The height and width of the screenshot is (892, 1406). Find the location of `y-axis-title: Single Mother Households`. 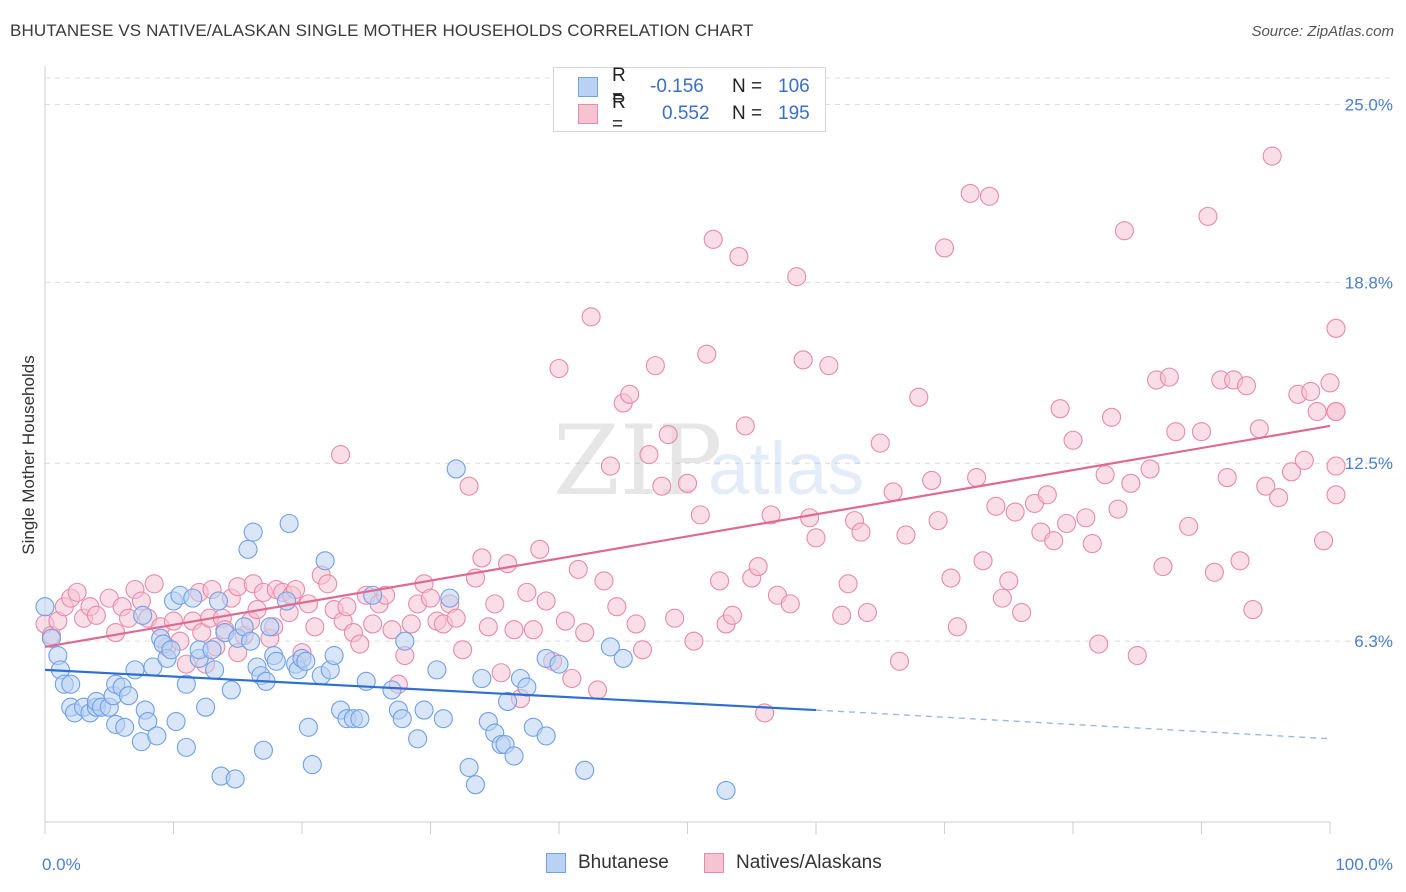

y-axis-title: Single Mother Households is located at coordinates (28, 454).